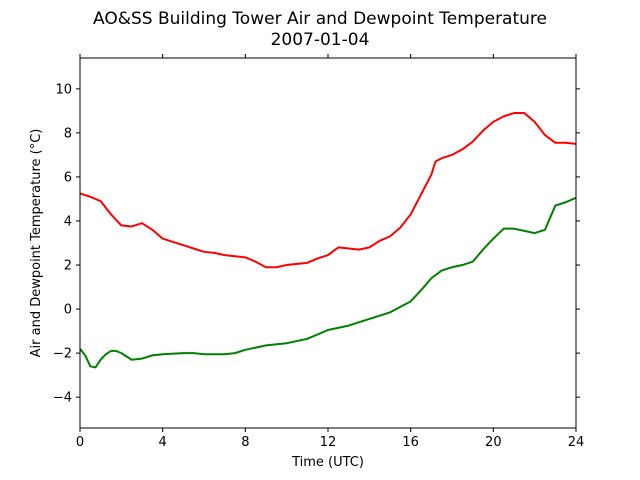 The image size is (640, 480). Describe the element at coordinates (410, 442) in the screenshot. I see `x-tick-label: 16` at that location.